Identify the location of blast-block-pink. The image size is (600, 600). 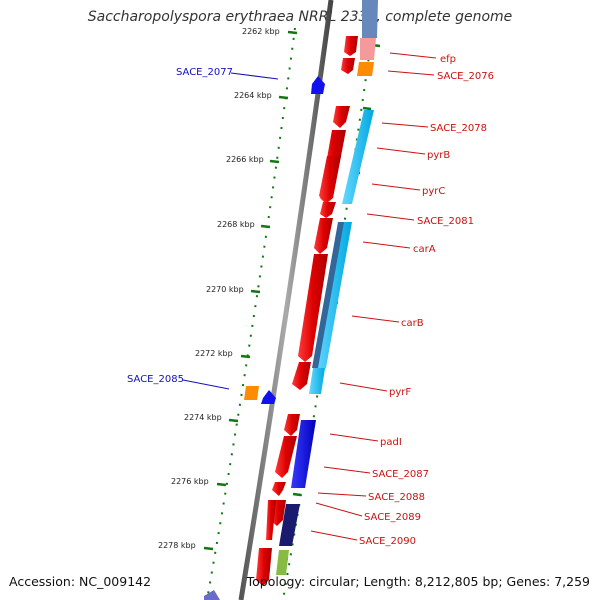
(368, 49).